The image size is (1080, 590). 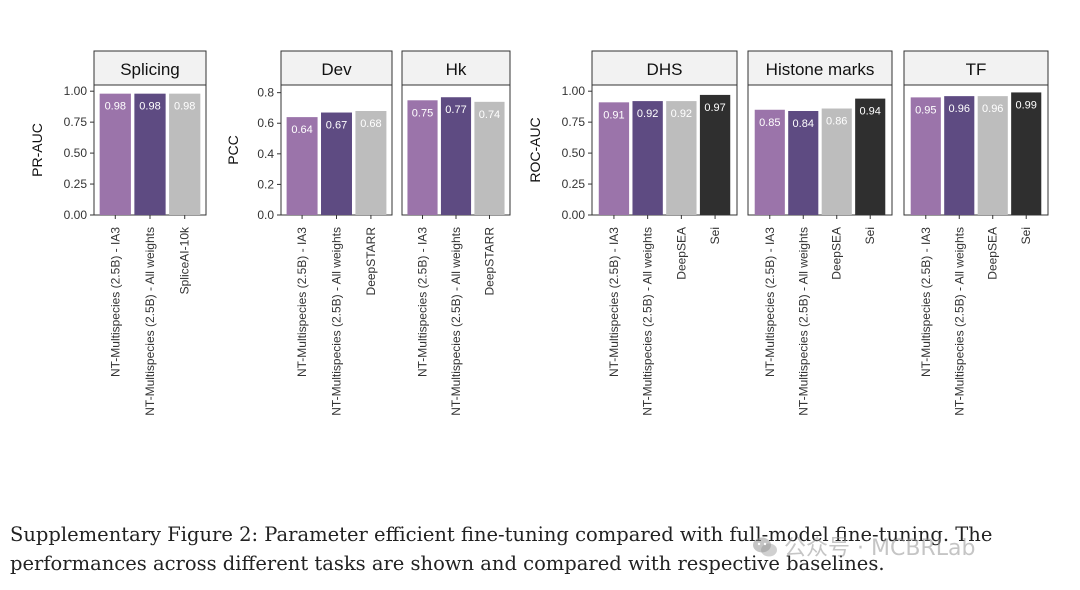 I want to click on panel-title: Splicing, so click(x=150, y=69).